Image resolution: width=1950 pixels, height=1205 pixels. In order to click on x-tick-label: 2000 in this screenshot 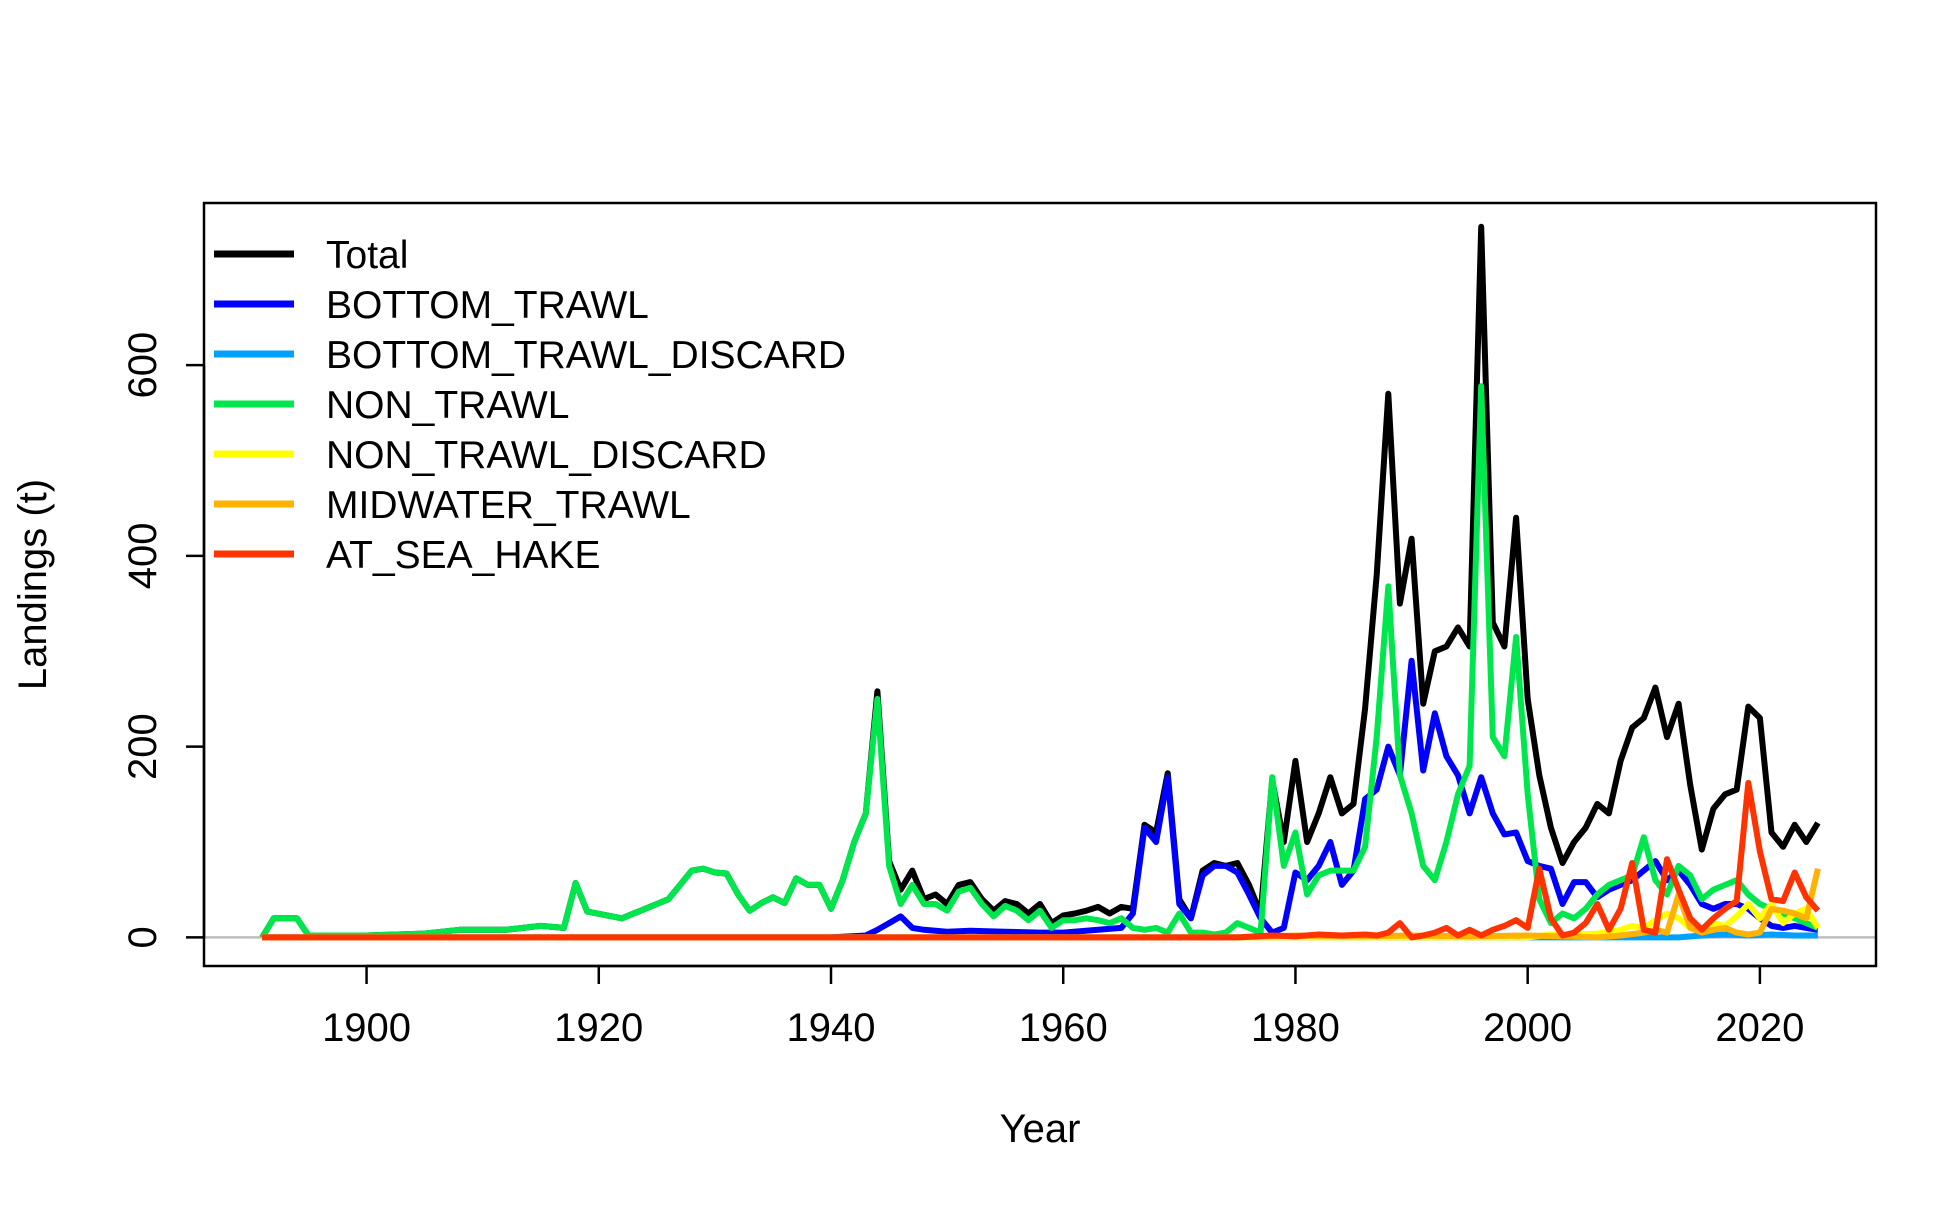, I will do `click(1527, 1028)`.